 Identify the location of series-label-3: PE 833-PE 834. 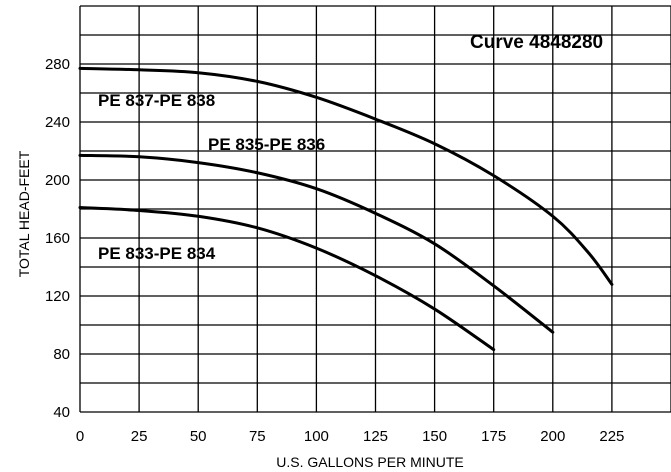
(157, 253).